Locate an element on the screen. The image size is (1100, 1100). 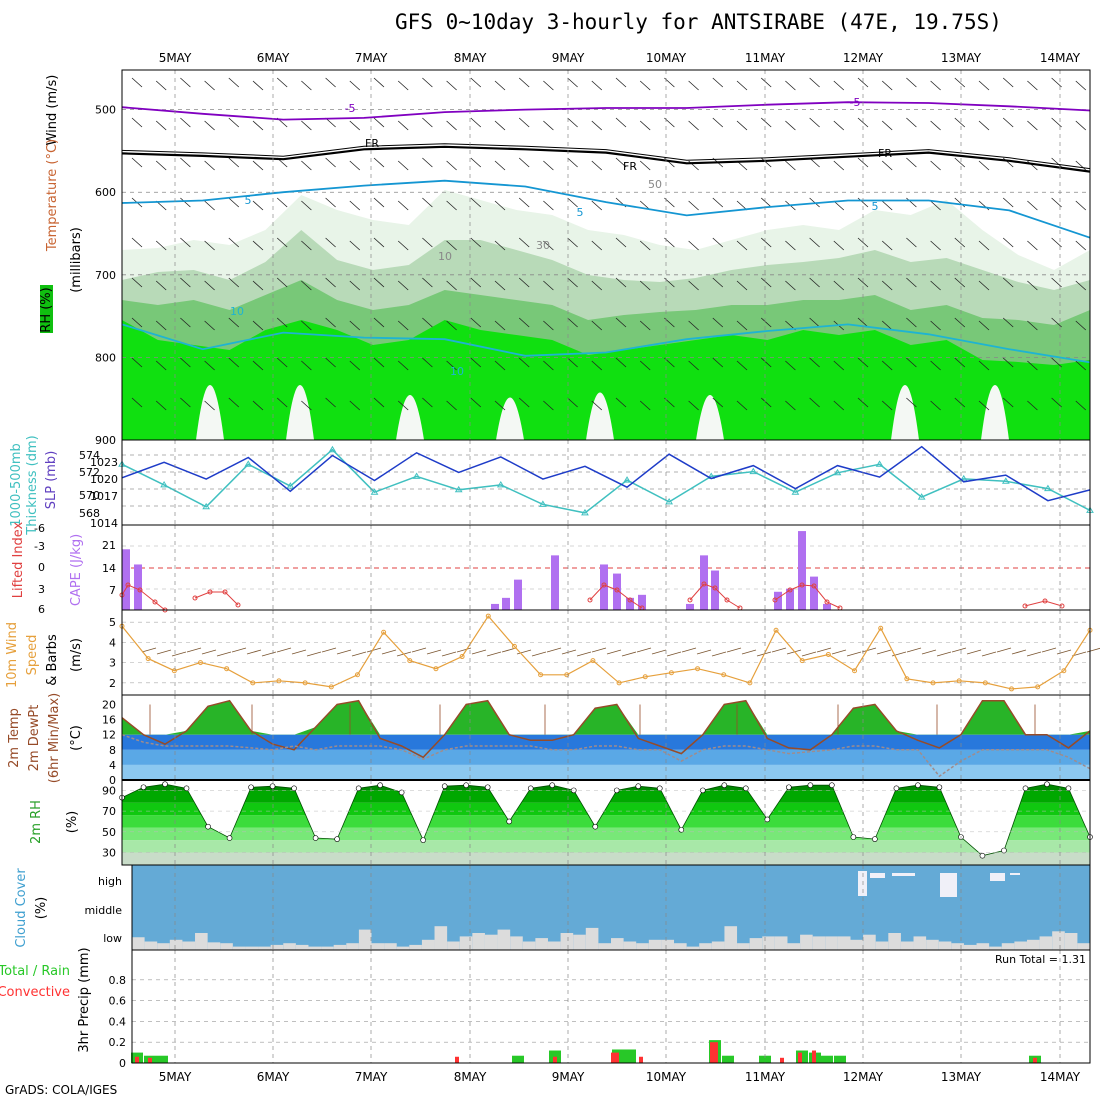
contour-label: 5 is located at coordinates (875, 206).